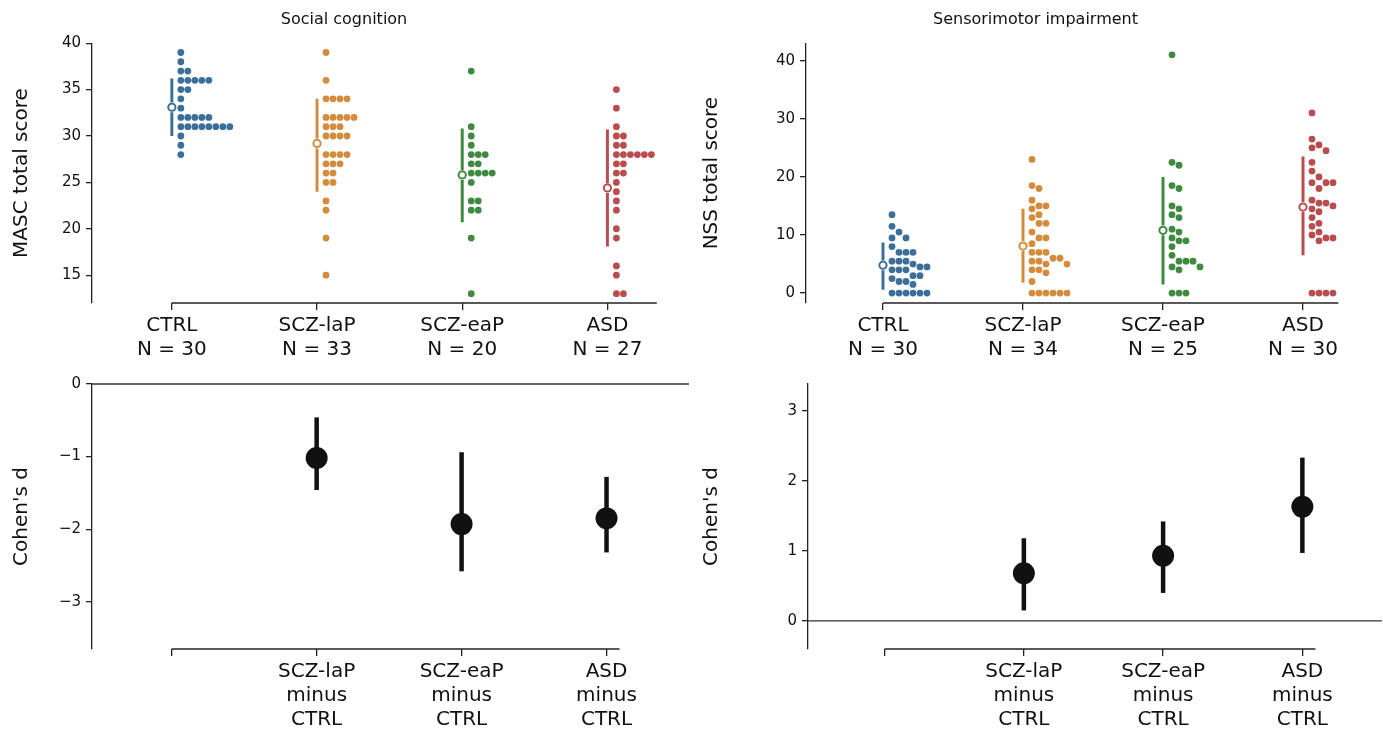 The width and height of the screenshot is (1383, 742). What do you see at coordinates (69, 455) in the screenshot?
I see `y-tick-label: −1` at bounding box center [69, 455].